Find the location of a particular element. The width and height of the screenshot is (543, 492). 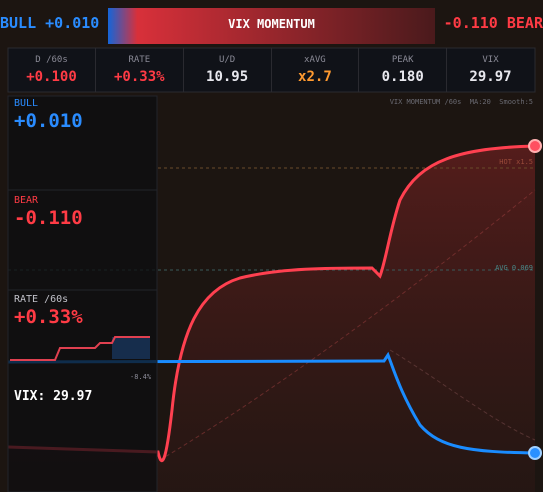

rate-value: +0.33% is located at coordinates (48, 317).